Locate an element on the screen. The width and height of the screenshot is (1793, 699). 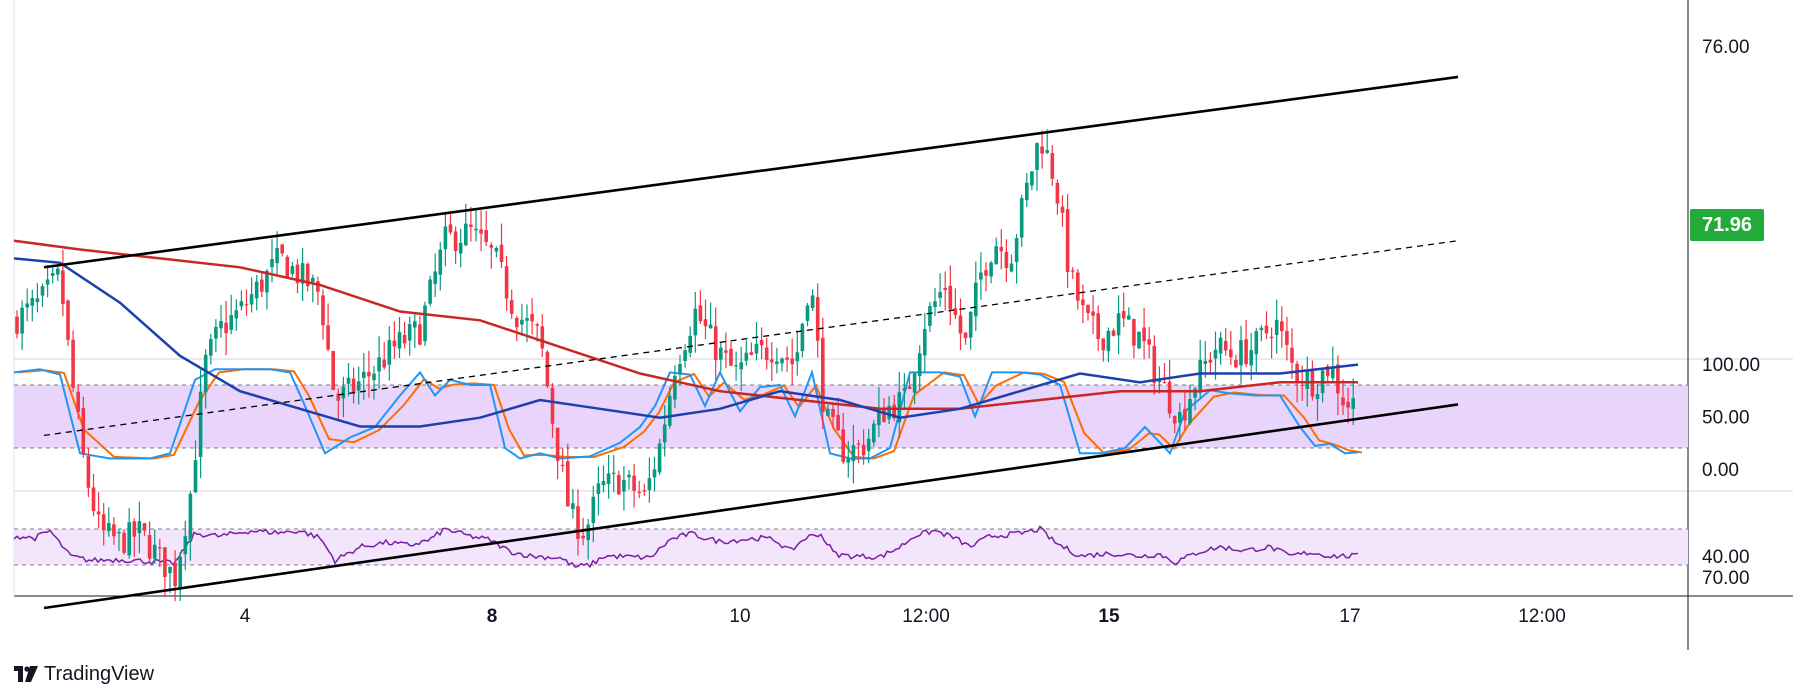
time-axis: 4 8 10 12:00 15 17 12:00 is located at coordinates (903, 616).